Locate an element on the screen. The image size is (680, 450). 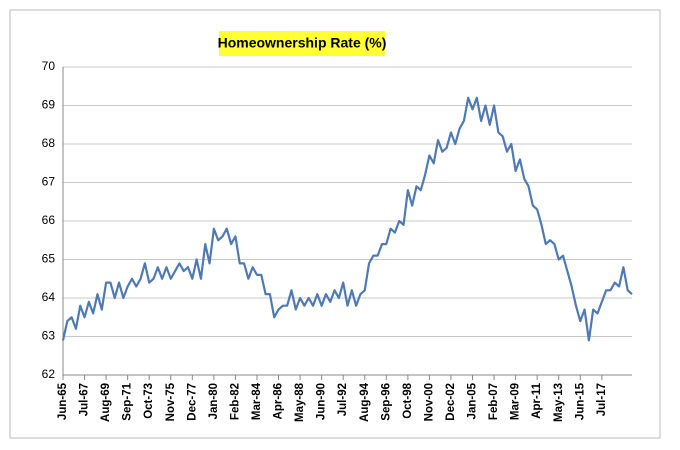
x-tick-label: Jan-05 is located at coordinates (473, 400).